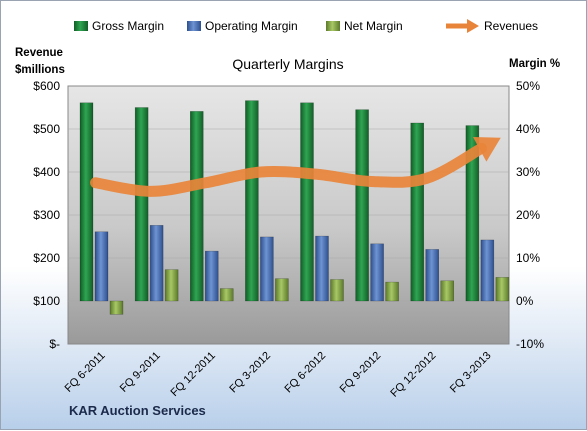  I want to click on right-tick-label: 20%, so click(528, 215).